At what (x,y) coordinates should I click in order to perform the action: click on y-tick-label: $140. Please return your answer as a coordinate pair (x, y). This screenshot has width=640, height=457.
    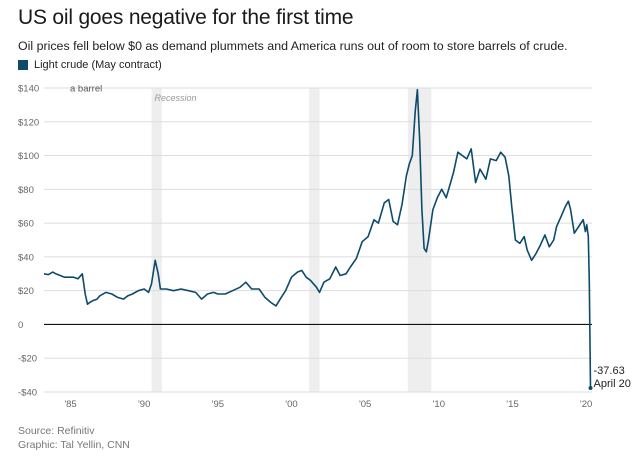
    Looking at the image, I should click on (28, 89).